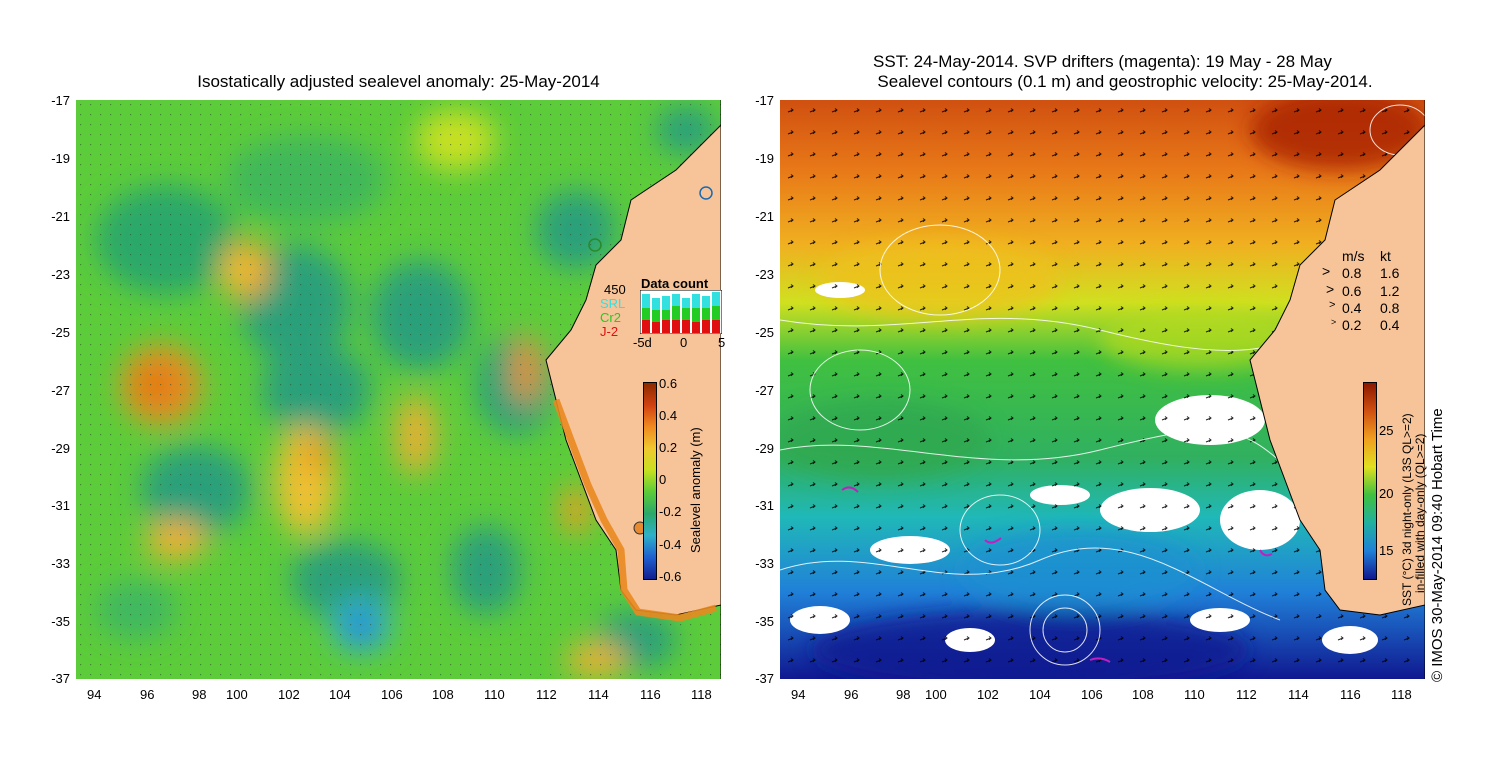 This screenshot has width=1500, height=780. Describe the element at coordinates (670, 576) in the screenshot. I see `colorbar-tick: -0.6` at that location.